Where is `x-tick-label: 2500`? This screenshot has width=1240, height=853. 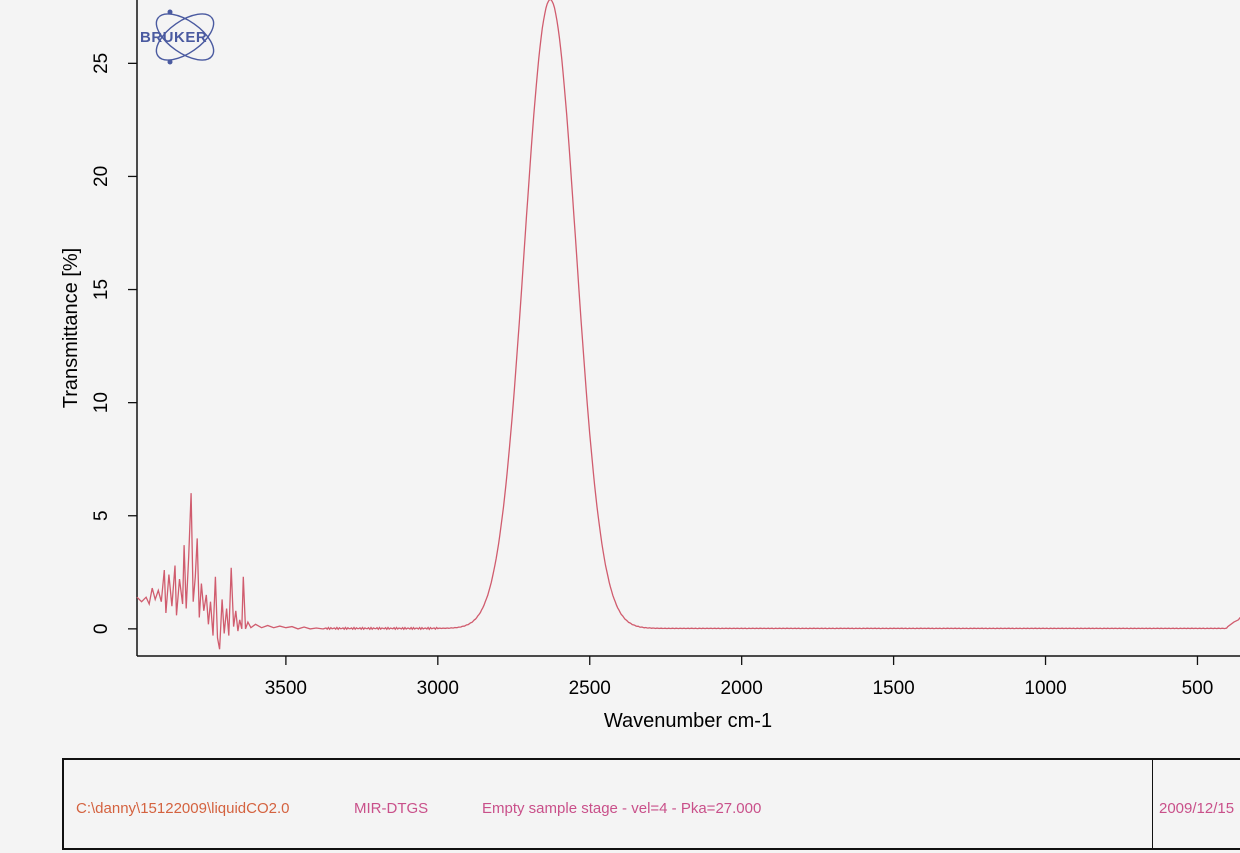 x-tick-label: 2500 is located at coordinates (590, 688).